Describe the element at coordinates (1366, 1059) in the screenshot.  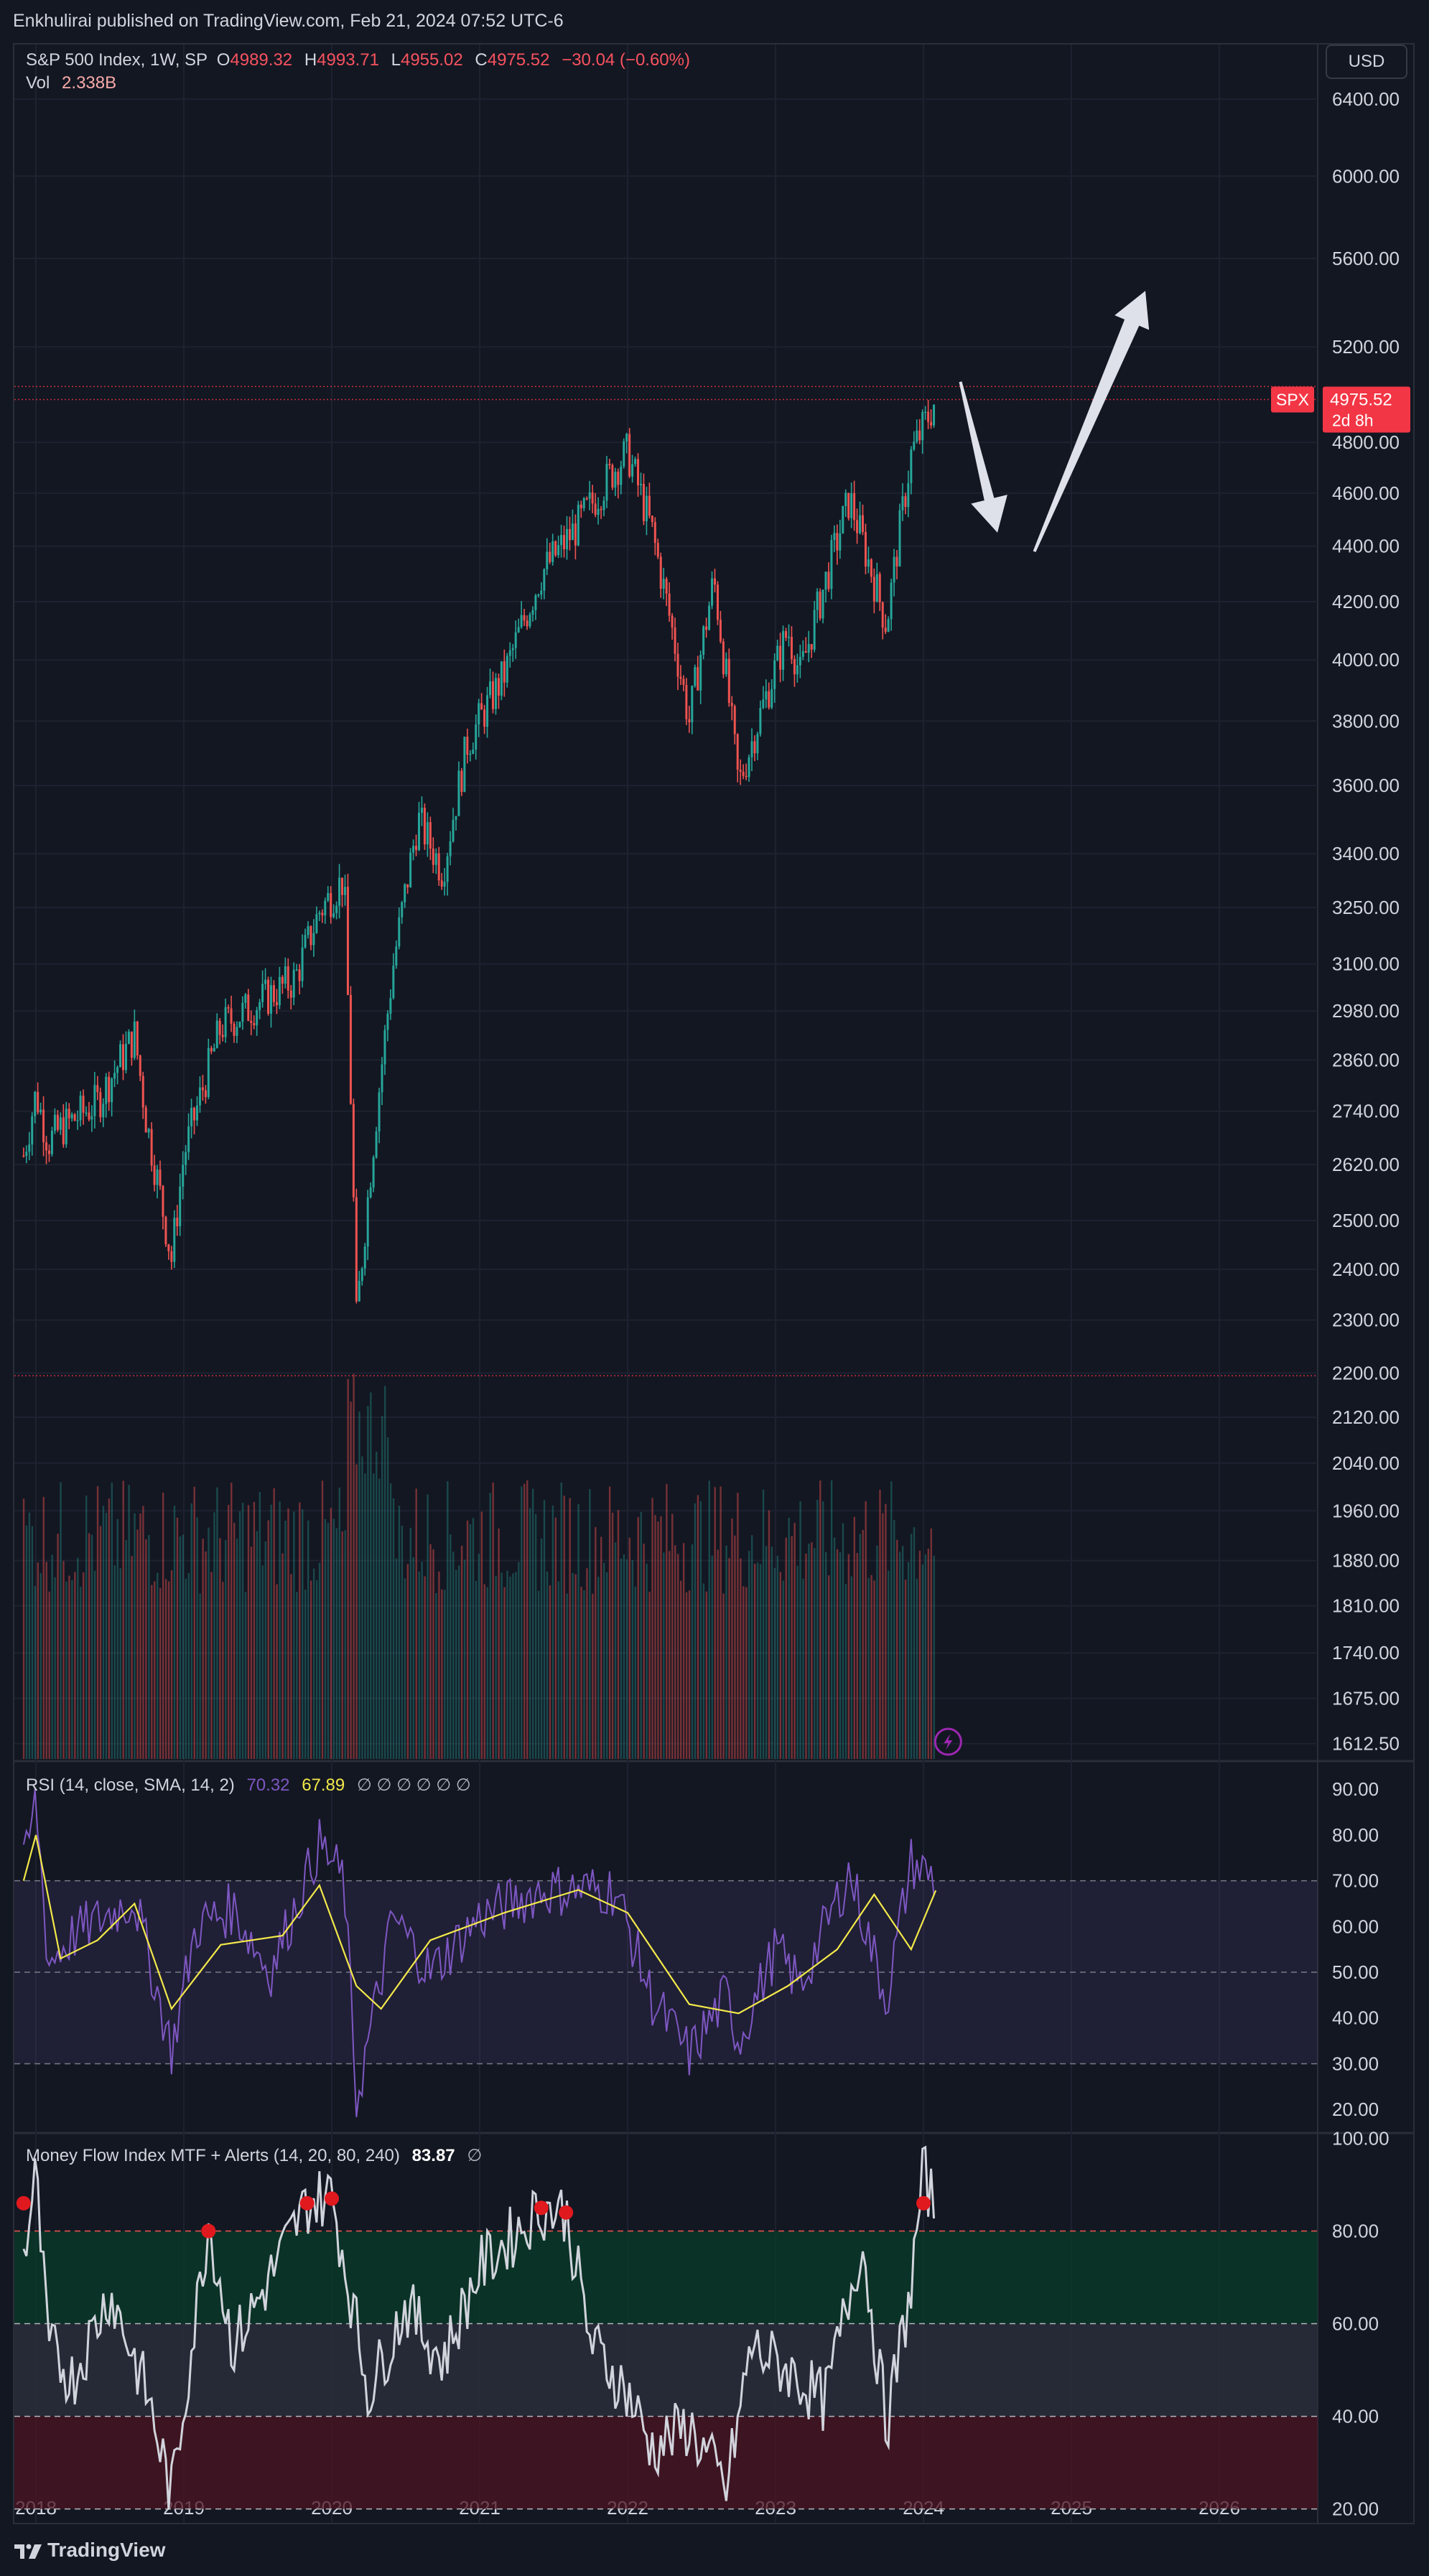
I see `y-tick-label: 2860.00` at that location.